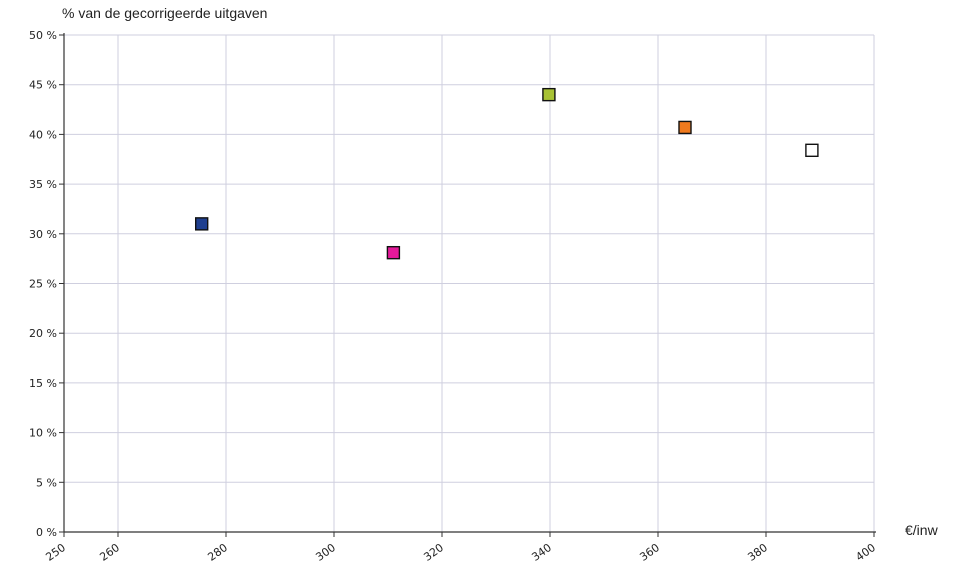  Describe the element at coordinates (325, 552) in the screenshot. I see `x-tick-label: 300` at that location.